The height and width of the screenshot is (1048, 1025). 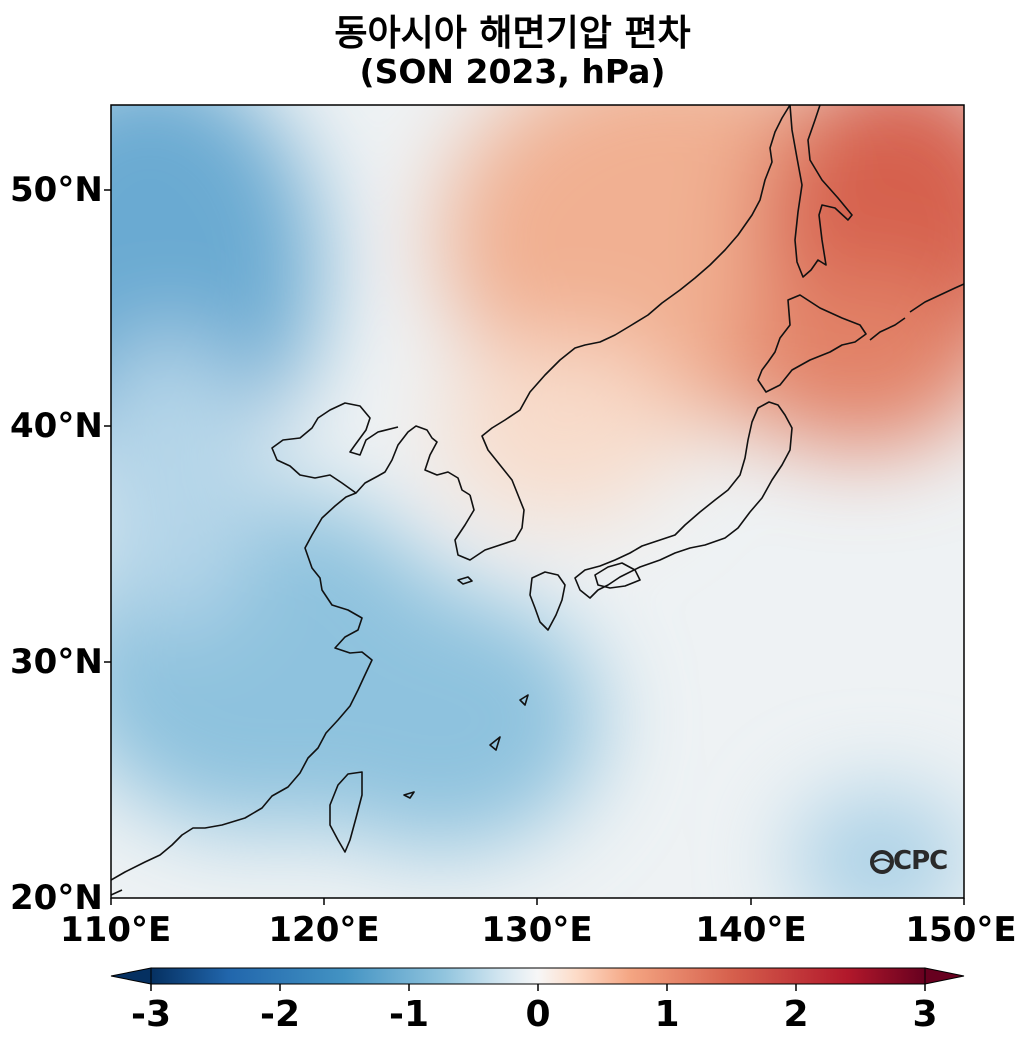 I want to click on colorbar-tick-minus2: -2, so click(x=280, y=1014).